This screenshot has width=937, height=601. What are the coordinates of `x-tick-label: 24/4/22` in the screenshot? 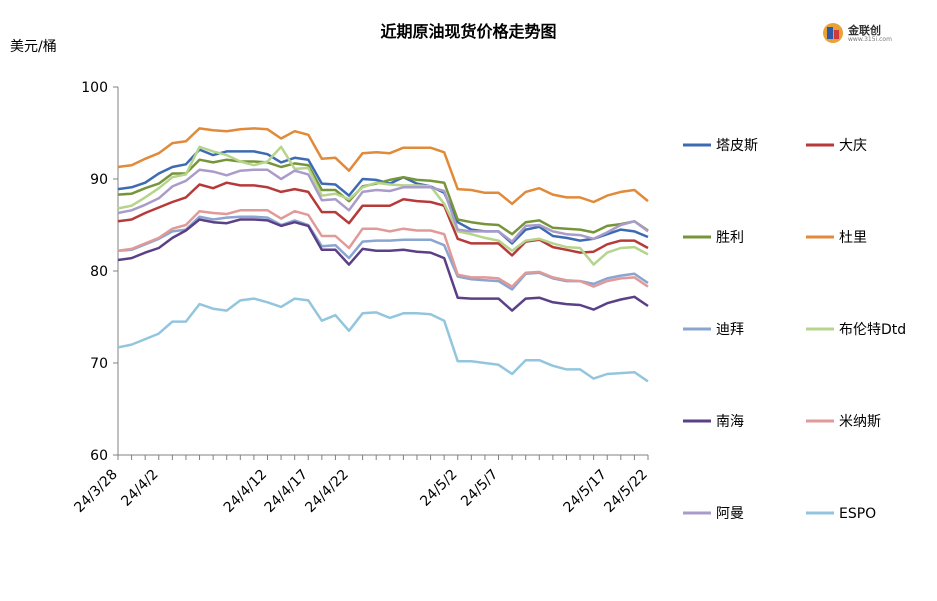 It's located at (326, 491).